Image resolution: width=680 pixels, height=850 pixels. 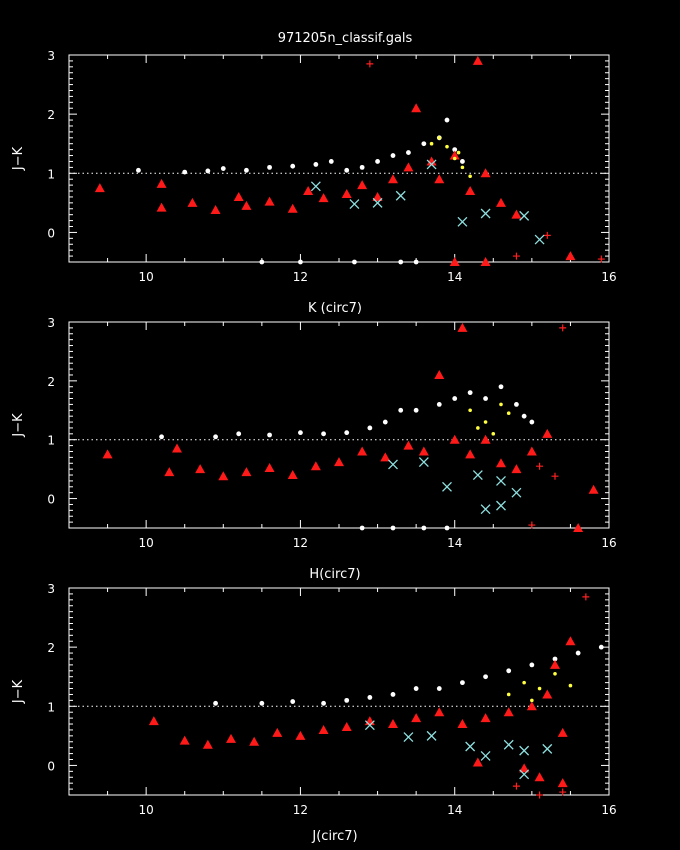 I want to click on y-tick-label: 2, so click(x=51, y=115).